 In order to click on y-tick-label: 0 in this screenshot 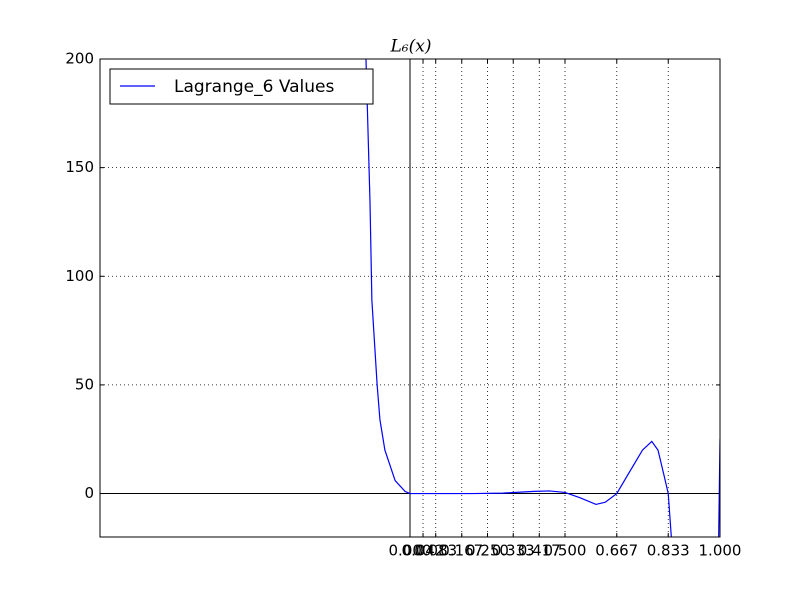, I will do `click(89, 493)`.